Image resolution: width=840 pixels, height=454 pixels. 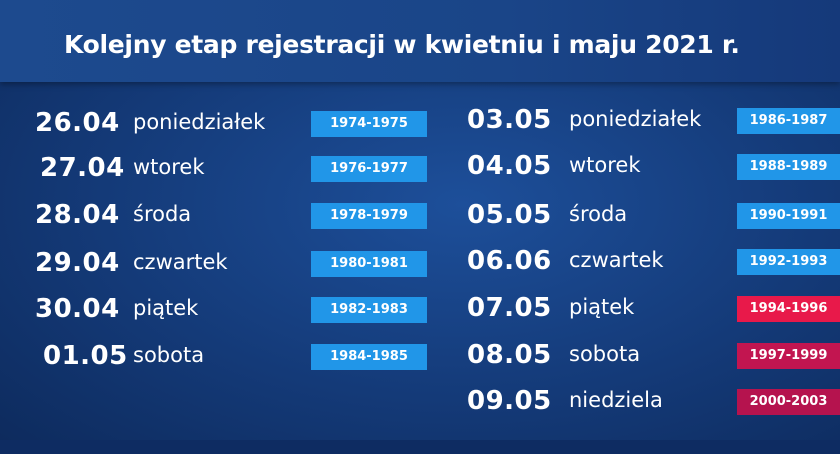 I want to click on year-range-badge: 1990-1991, so click(x=788, y=216).